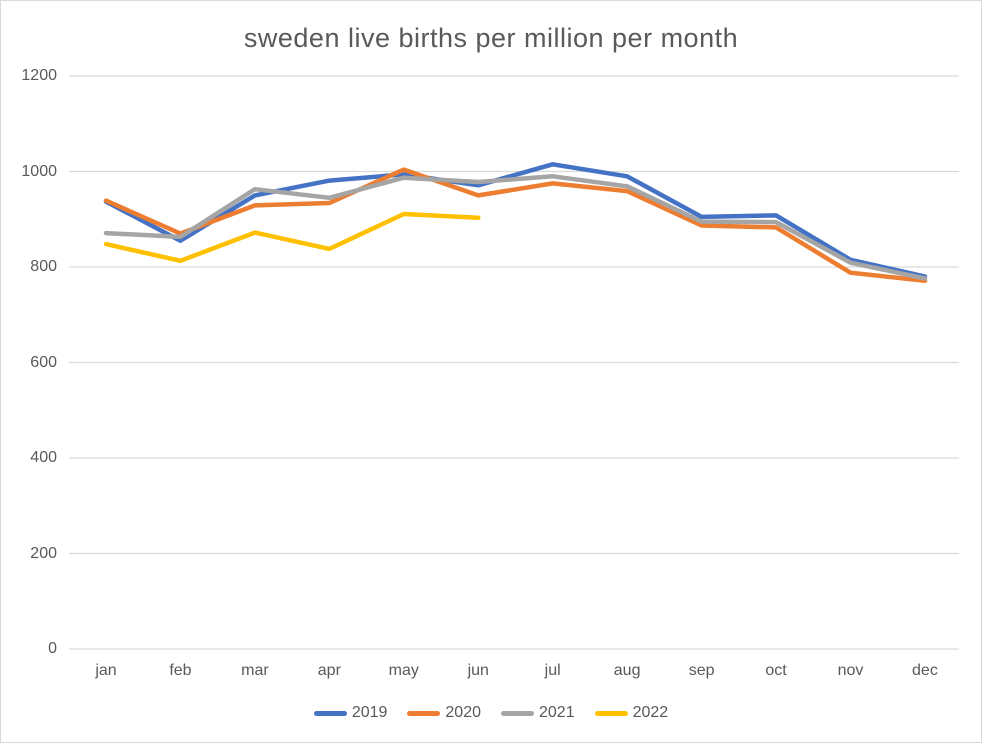 The image size is (982, 743). I want to click on legend-label: 2020, so click(463, 712).